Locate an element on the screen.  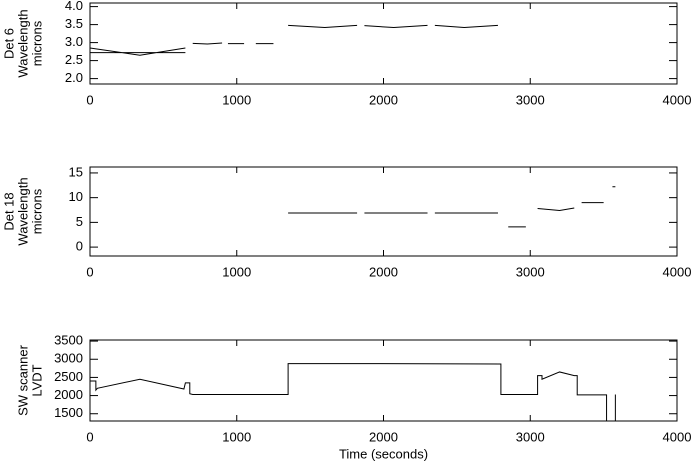
y-tick-label: 2500 is located at coordinates (68, 376).